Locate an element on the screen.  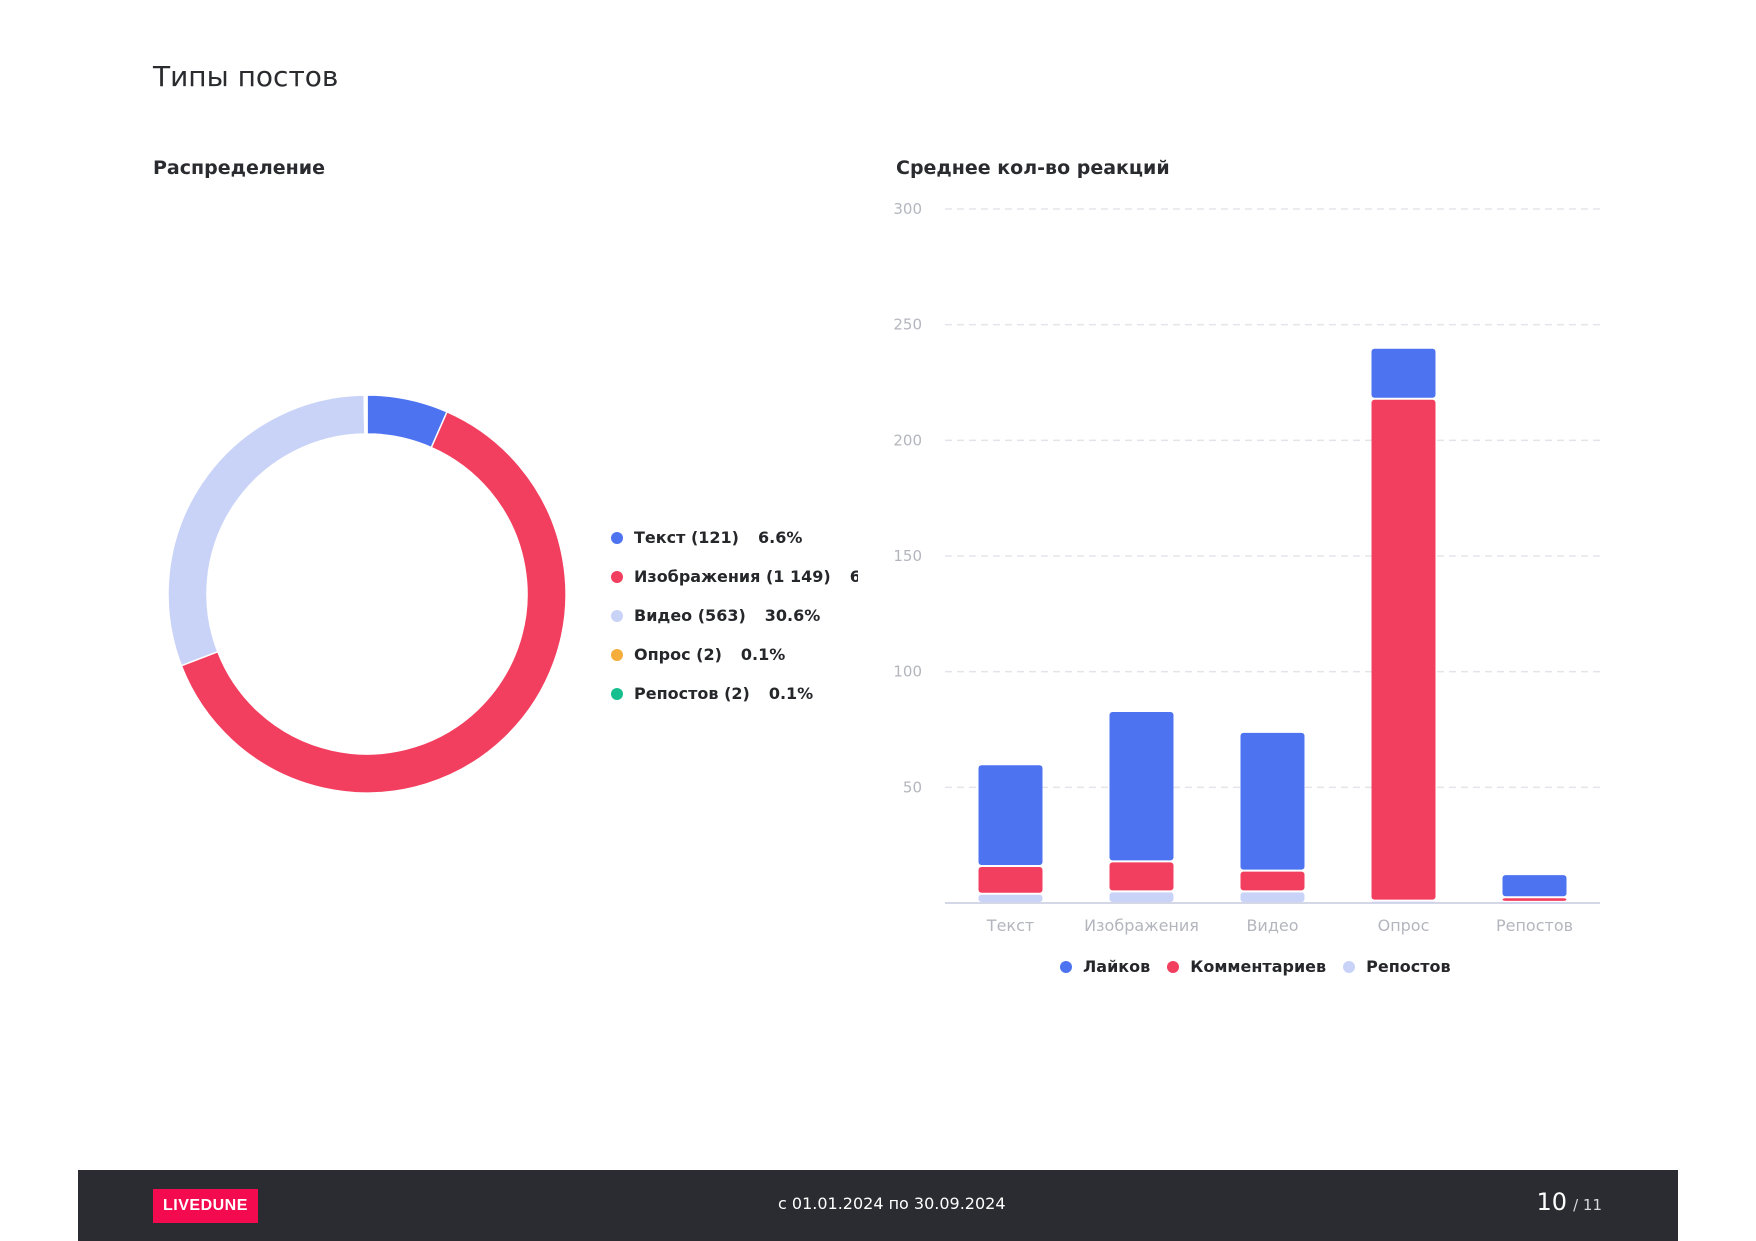
bar-segment-Текст-Репостов is located at coordinates (1010, 898).